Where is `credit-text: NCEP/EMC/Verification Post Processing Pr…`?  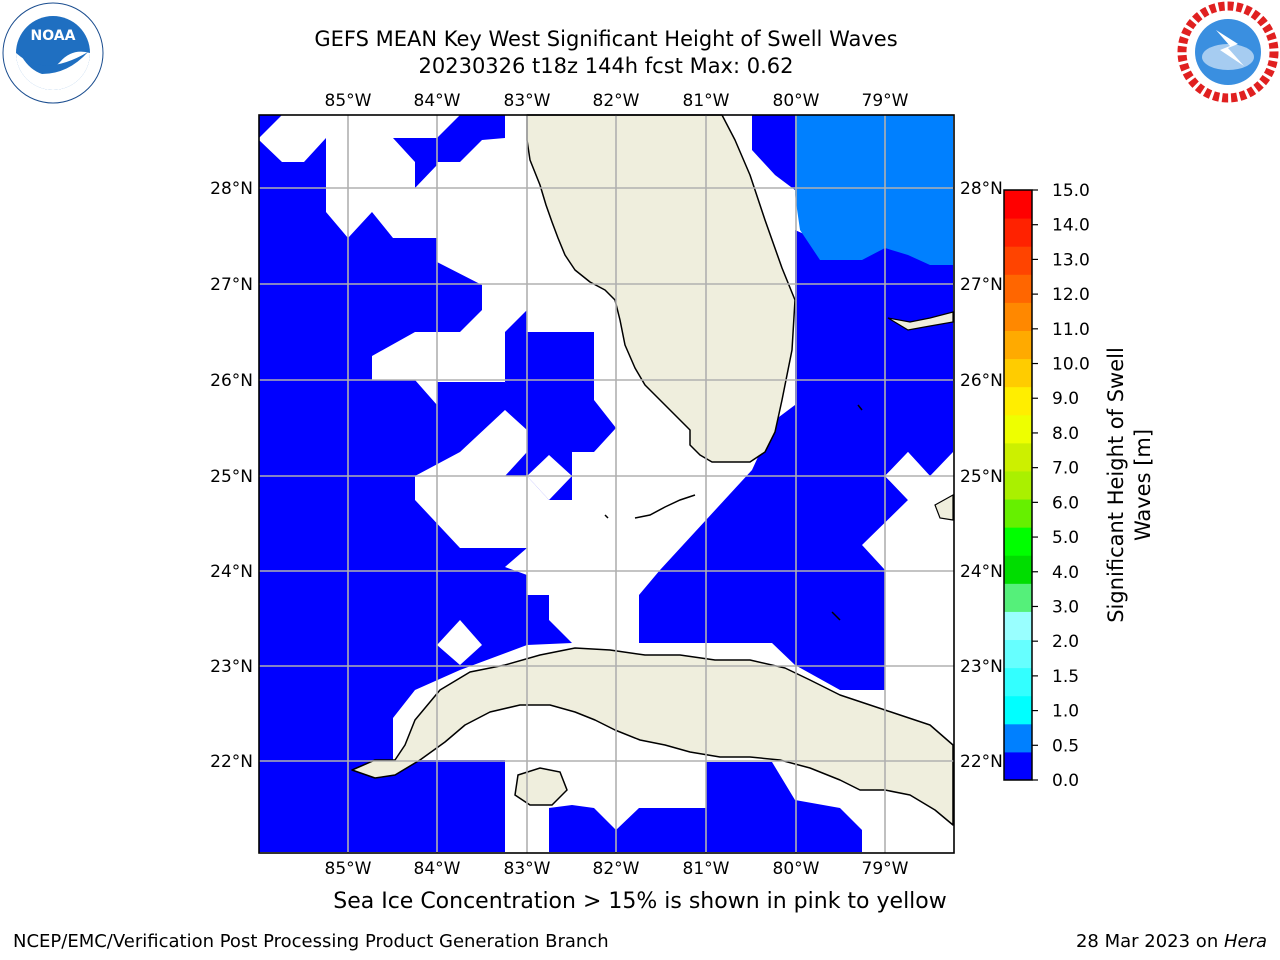
credit-text: NCEP/EMC/Verification Post Processing Pr… is located at coordinates (311, 941).